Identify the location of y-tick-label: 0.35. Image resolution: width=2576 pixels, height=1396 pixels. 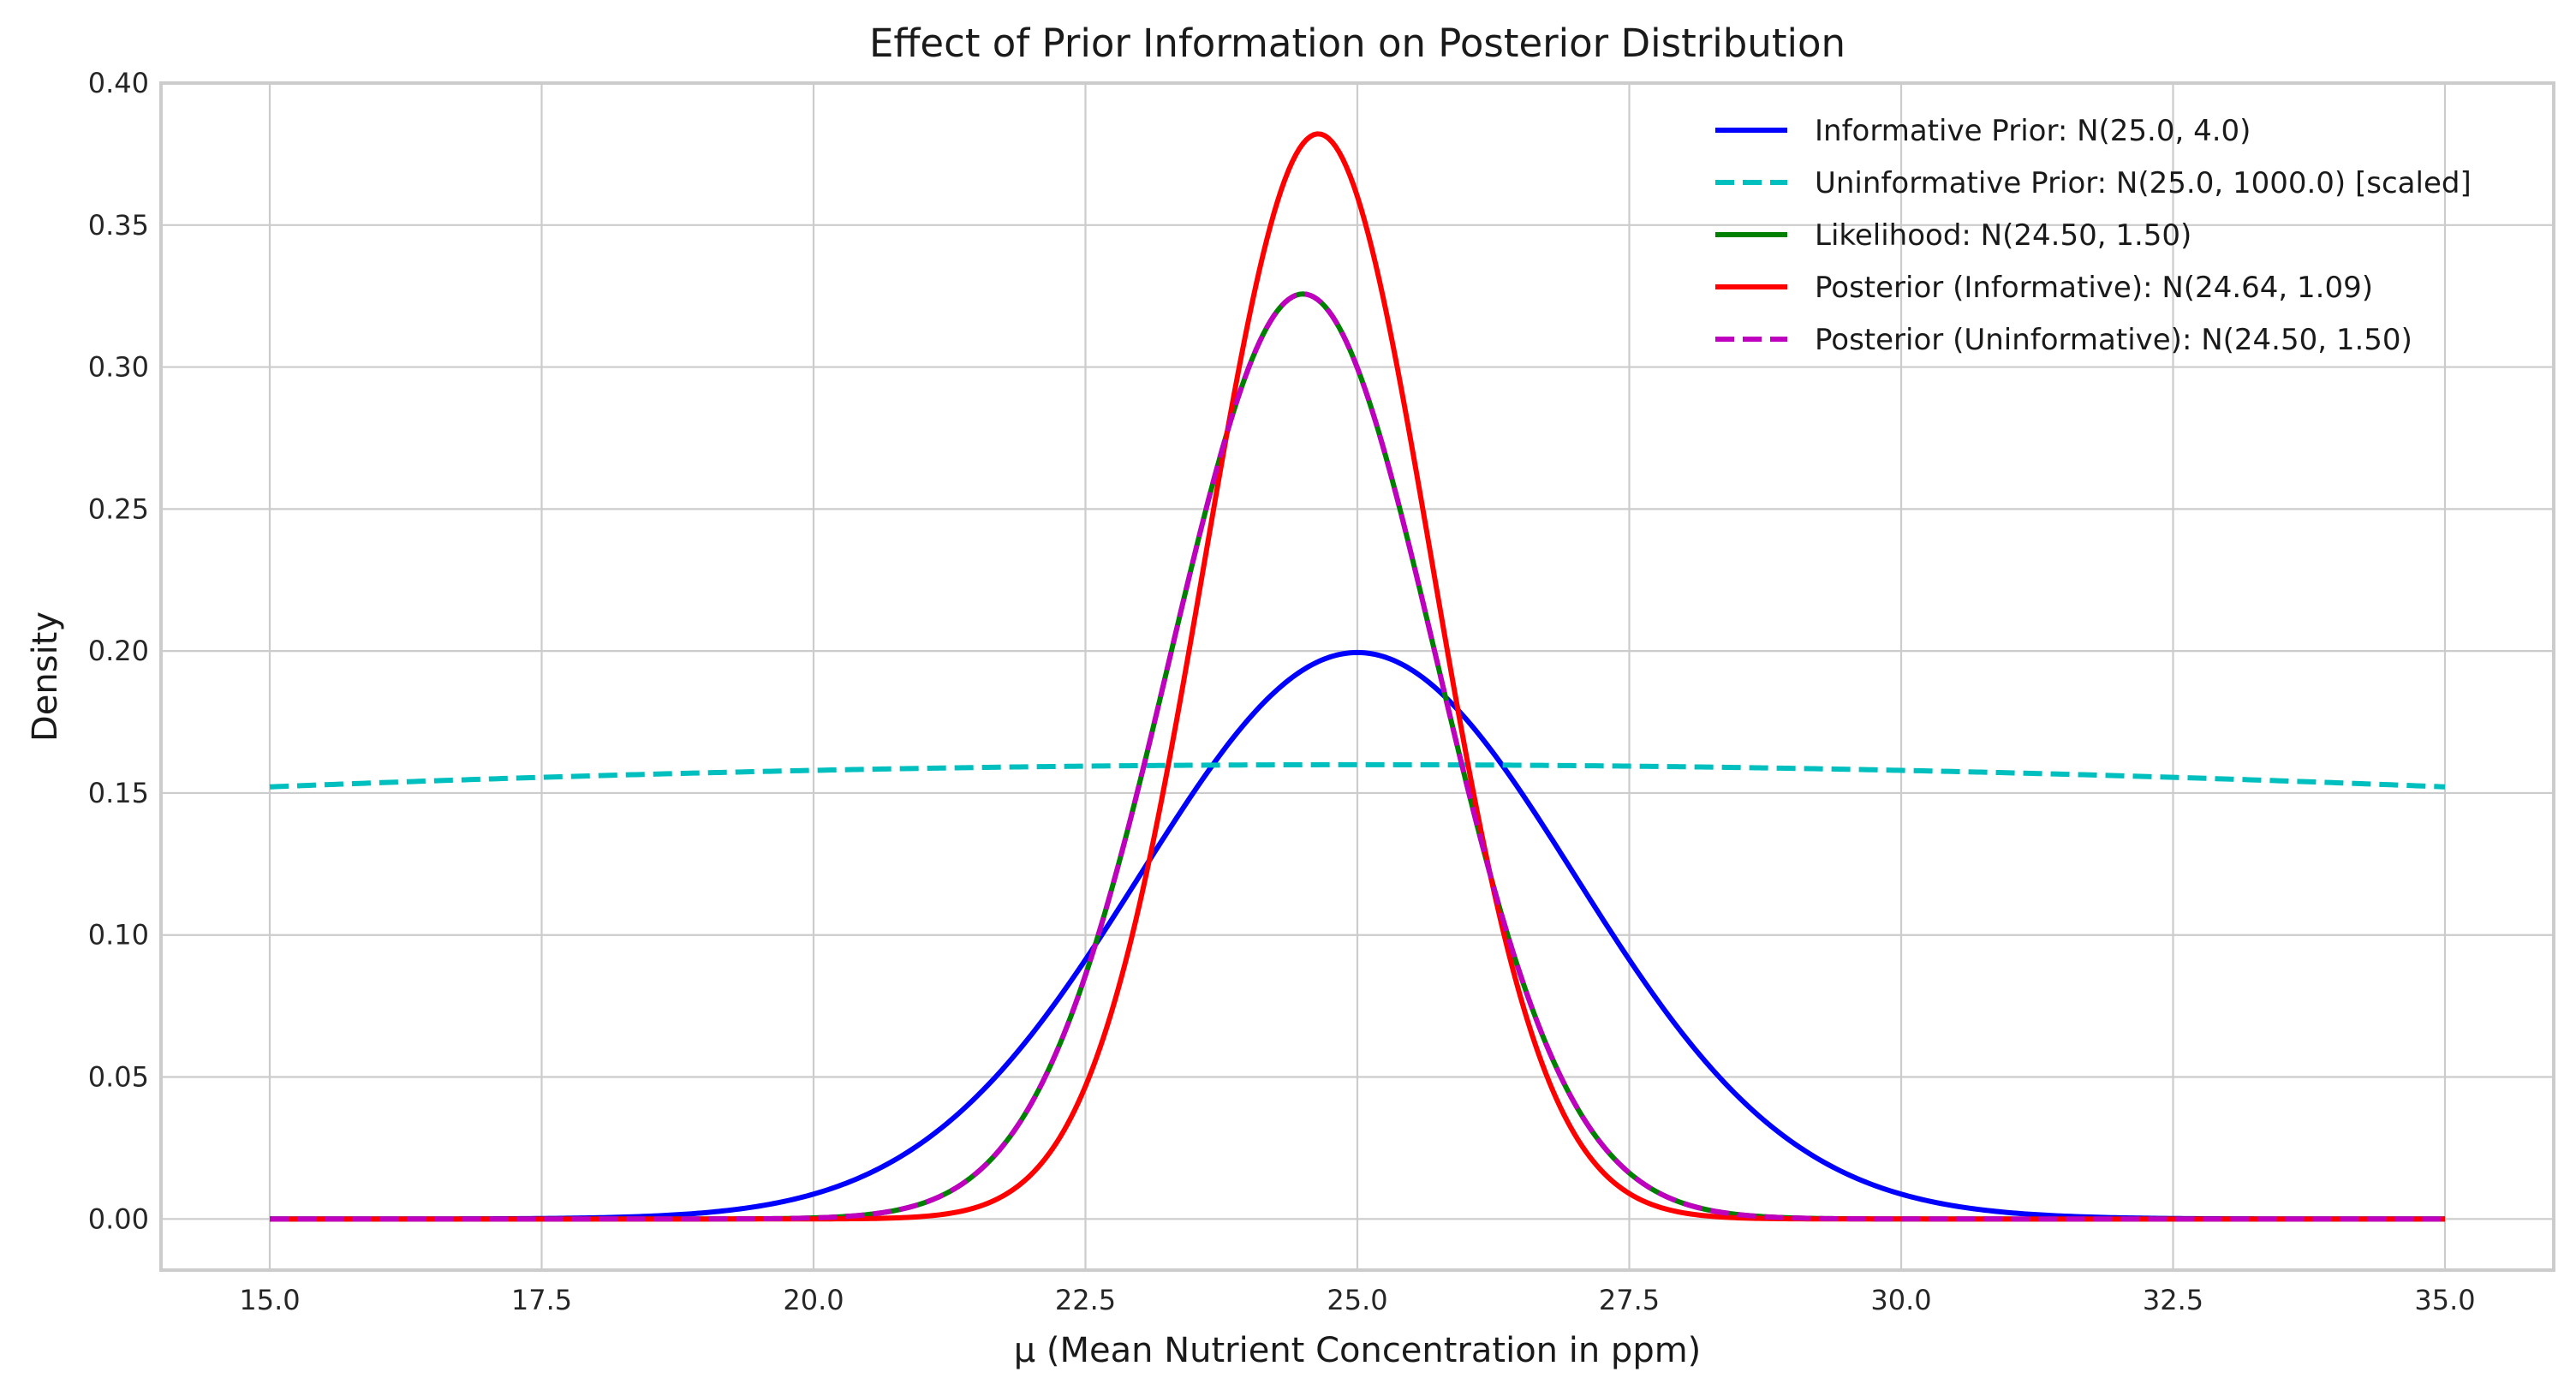
(118, 226).